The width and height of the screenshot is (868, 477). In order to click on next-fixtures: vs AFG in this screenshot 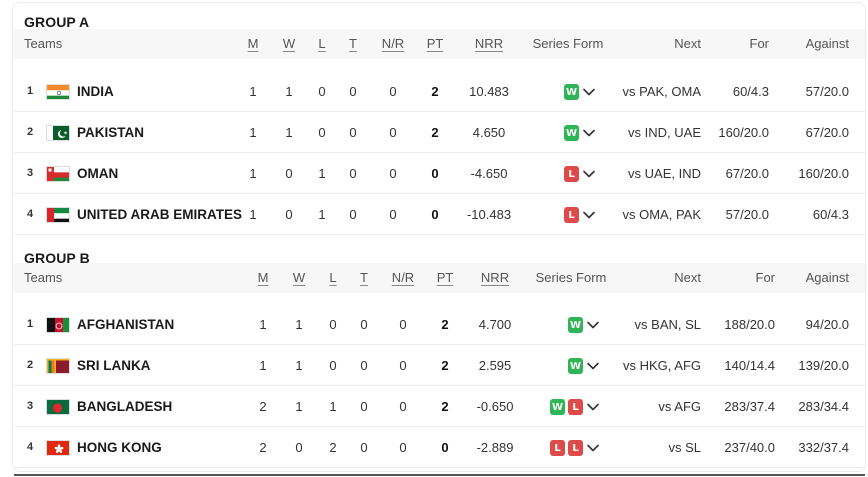, I will do `click(679, 406)`.